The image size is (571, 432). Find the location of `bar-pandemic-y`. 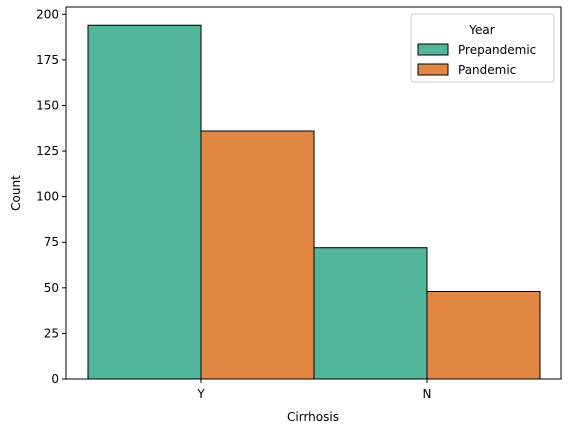

bar-pandemic-y is located at coordinates (257, 255).